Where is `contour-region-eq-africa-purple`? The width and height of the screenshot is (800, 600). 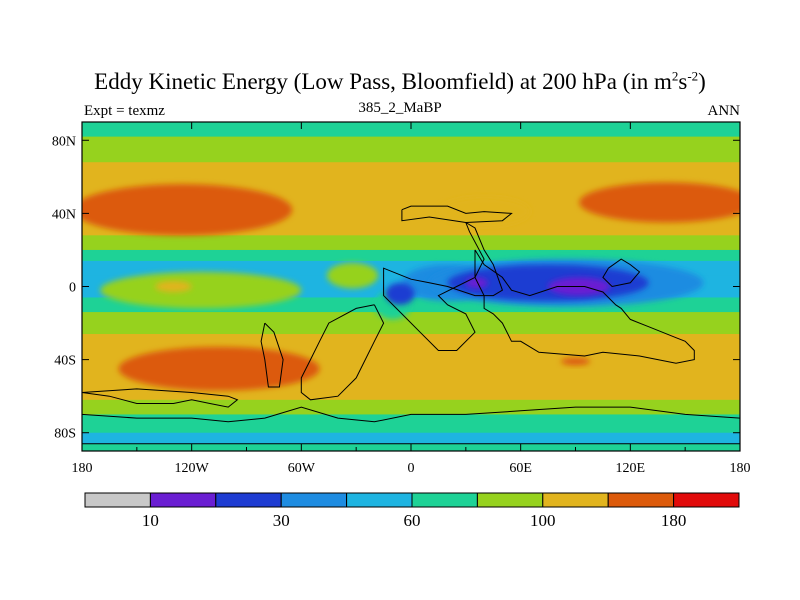 contour-region-eq-africa-purple is located at coordinates (476, 283).